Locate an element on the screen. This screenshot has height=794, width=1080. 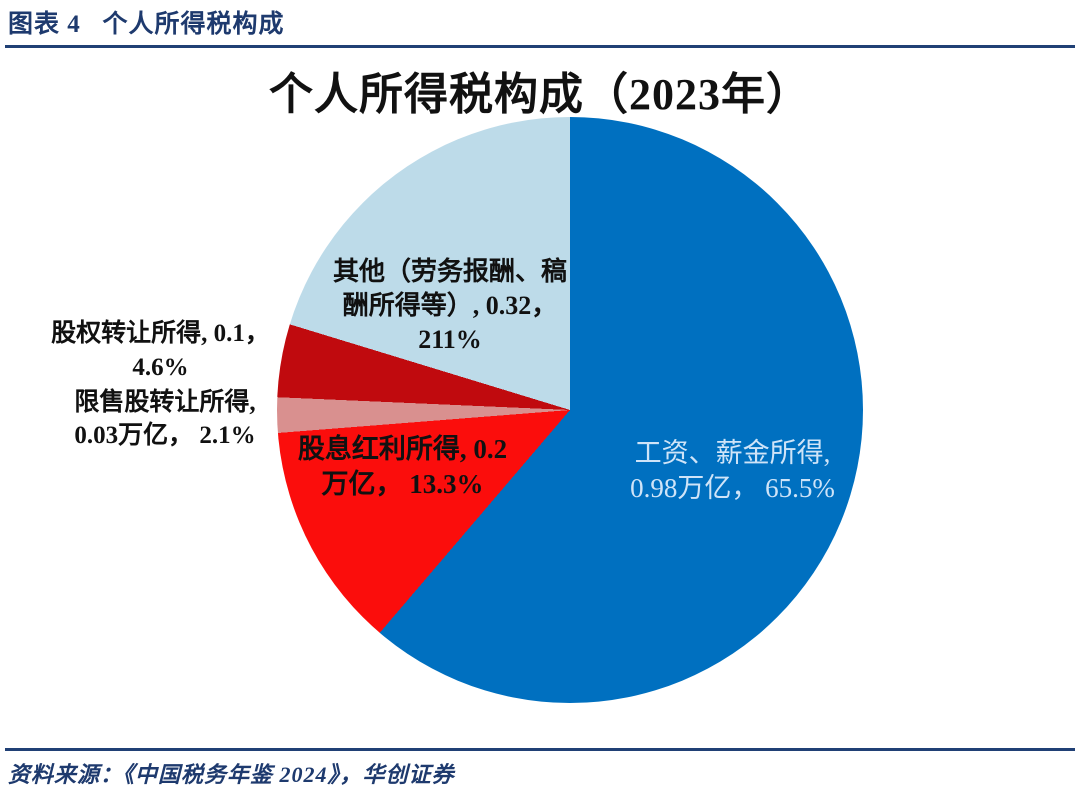
slice-label-line: 股息红利所得, 0.2 is located at coordinates (402, 449).